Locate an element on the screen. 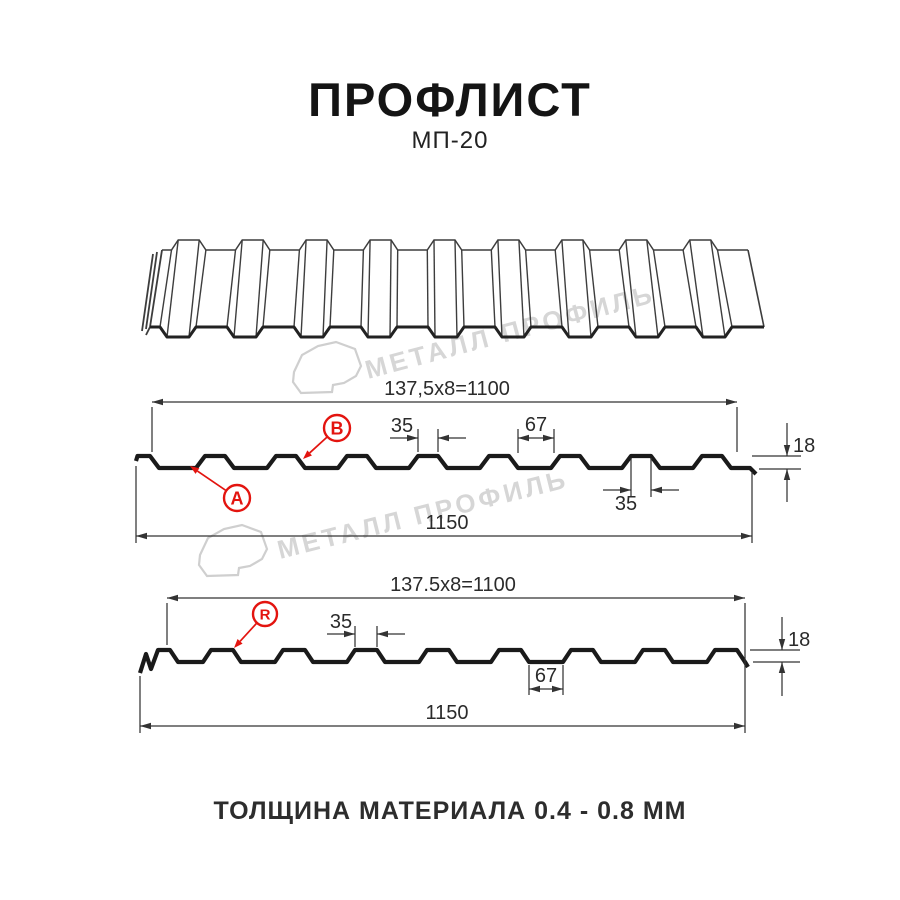  profile-sheet-3d-view is located at coordinates (453, 289).